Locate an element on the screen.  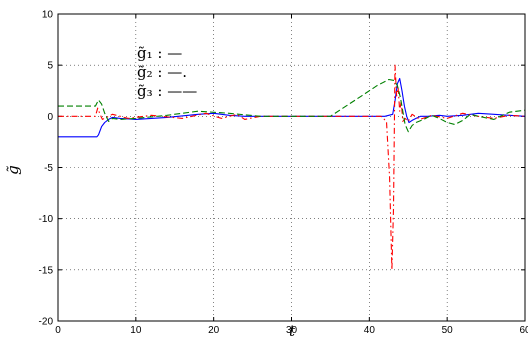
y-tick-labels: 10 5 0 -5 -10 -15 -20 is located at coordinates (46, 169).